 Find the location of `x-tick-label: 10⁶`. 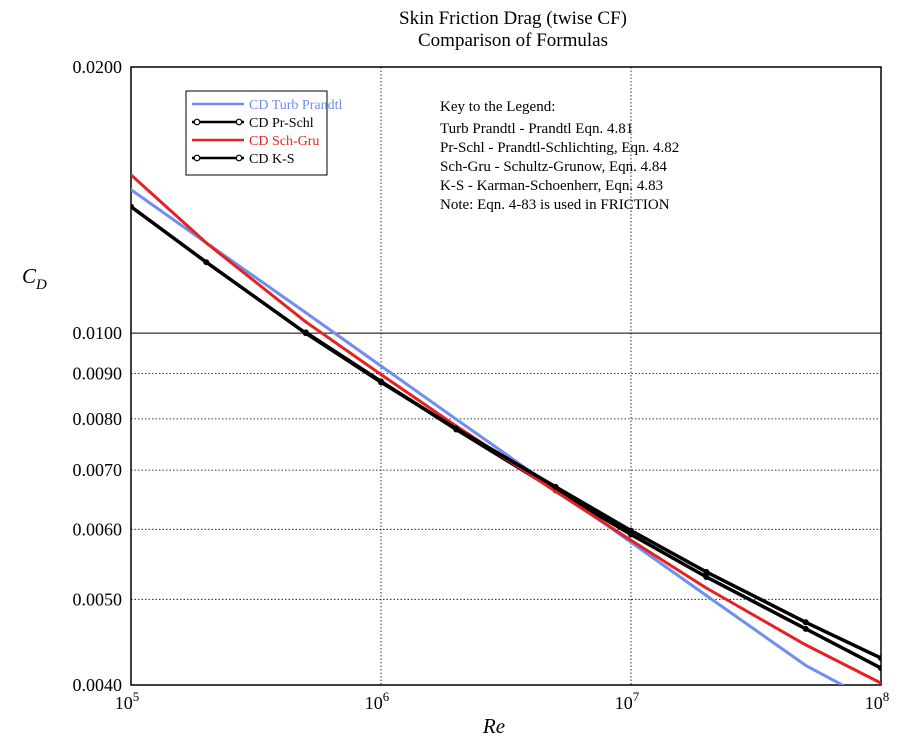

x-tick-label: 10⁶ is located at coordinates (377, 701).